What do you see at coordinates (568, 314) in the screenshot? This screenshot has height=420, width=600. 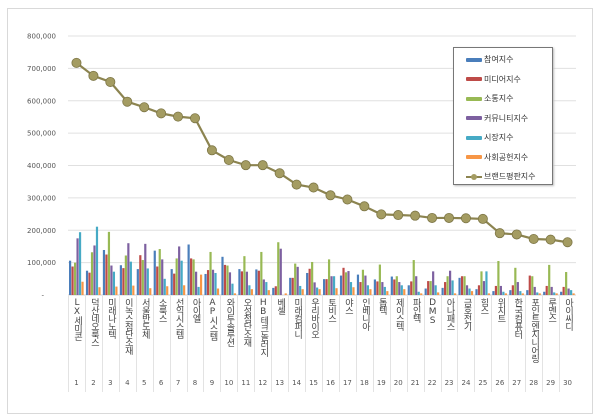 I see `category-label: 아이씨디` at bounding box center [568, 314].